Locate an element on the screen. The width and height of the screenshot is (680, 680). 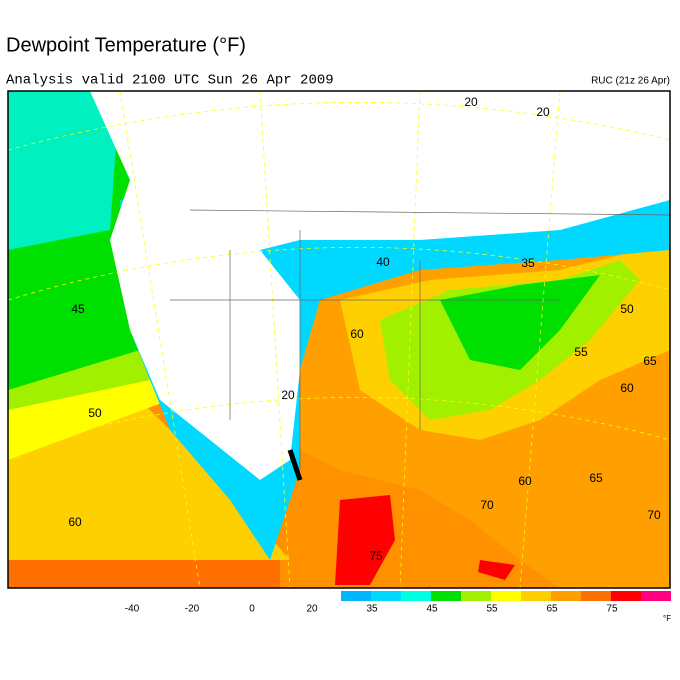
colorbar-tick-label: 20 is located at coordinates (312, 609).